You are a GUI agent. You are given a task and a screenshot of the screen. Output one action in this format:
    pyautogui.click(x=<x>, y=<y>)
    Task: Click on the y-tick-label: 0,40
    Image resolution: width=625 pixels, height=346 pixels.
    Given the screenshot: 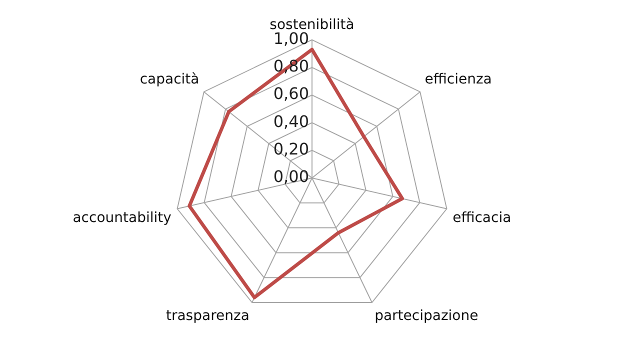 What is the action you would take?
    pyautogui.click(x=291, y=121)
    